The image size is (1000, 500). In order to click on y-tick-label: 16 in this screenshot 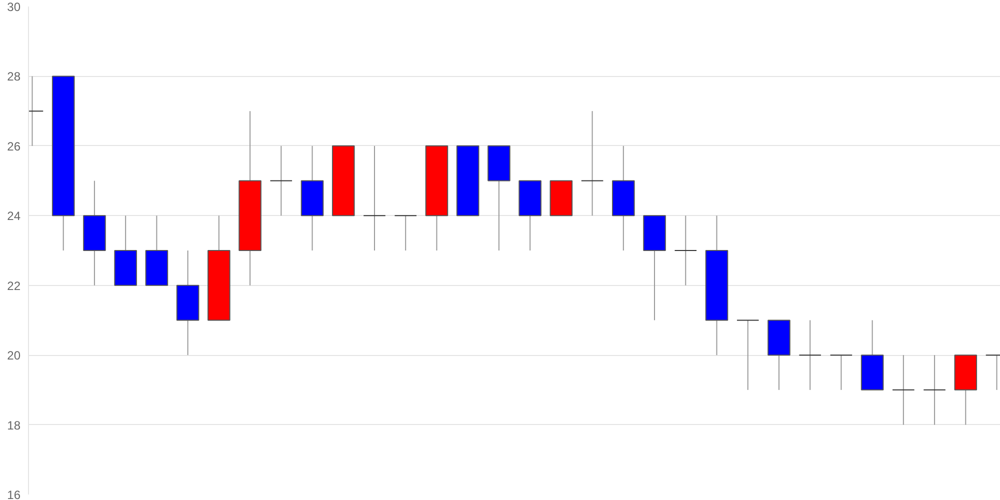, I will do `click(14, 494)`.